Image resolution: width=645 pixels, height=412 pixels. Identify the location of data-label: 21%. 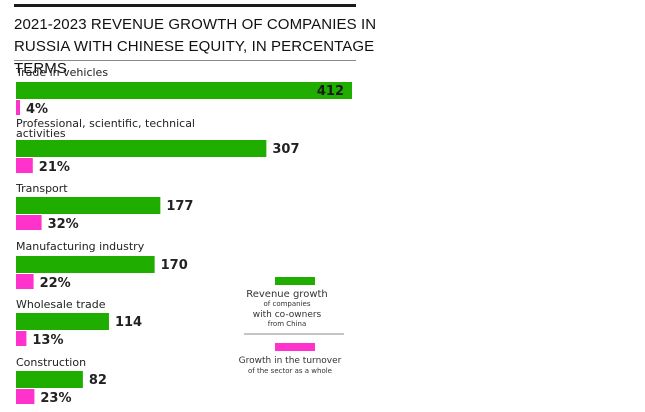
(54, 167).